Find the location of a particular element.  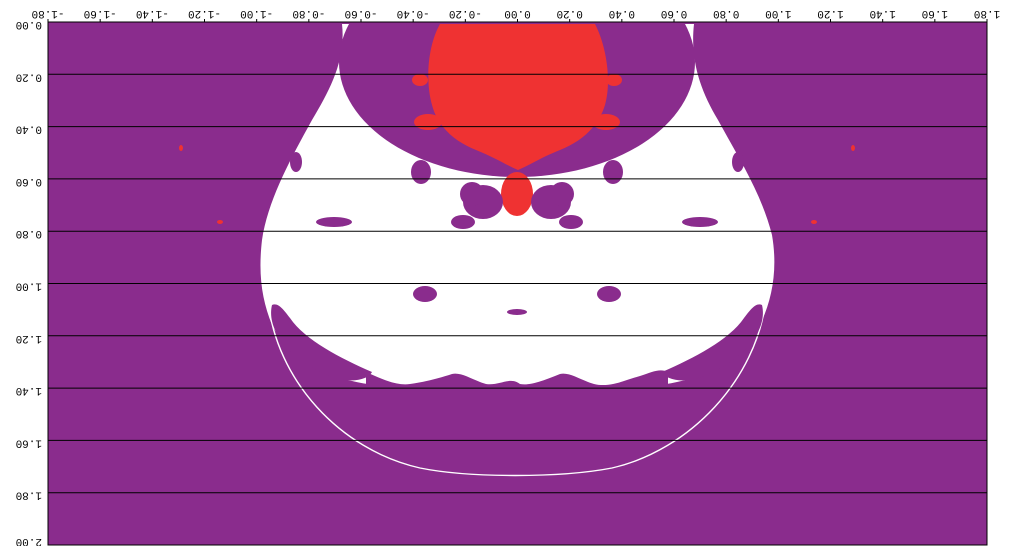

x-tick-label: 1.60 is located at coordinates (935, 13).